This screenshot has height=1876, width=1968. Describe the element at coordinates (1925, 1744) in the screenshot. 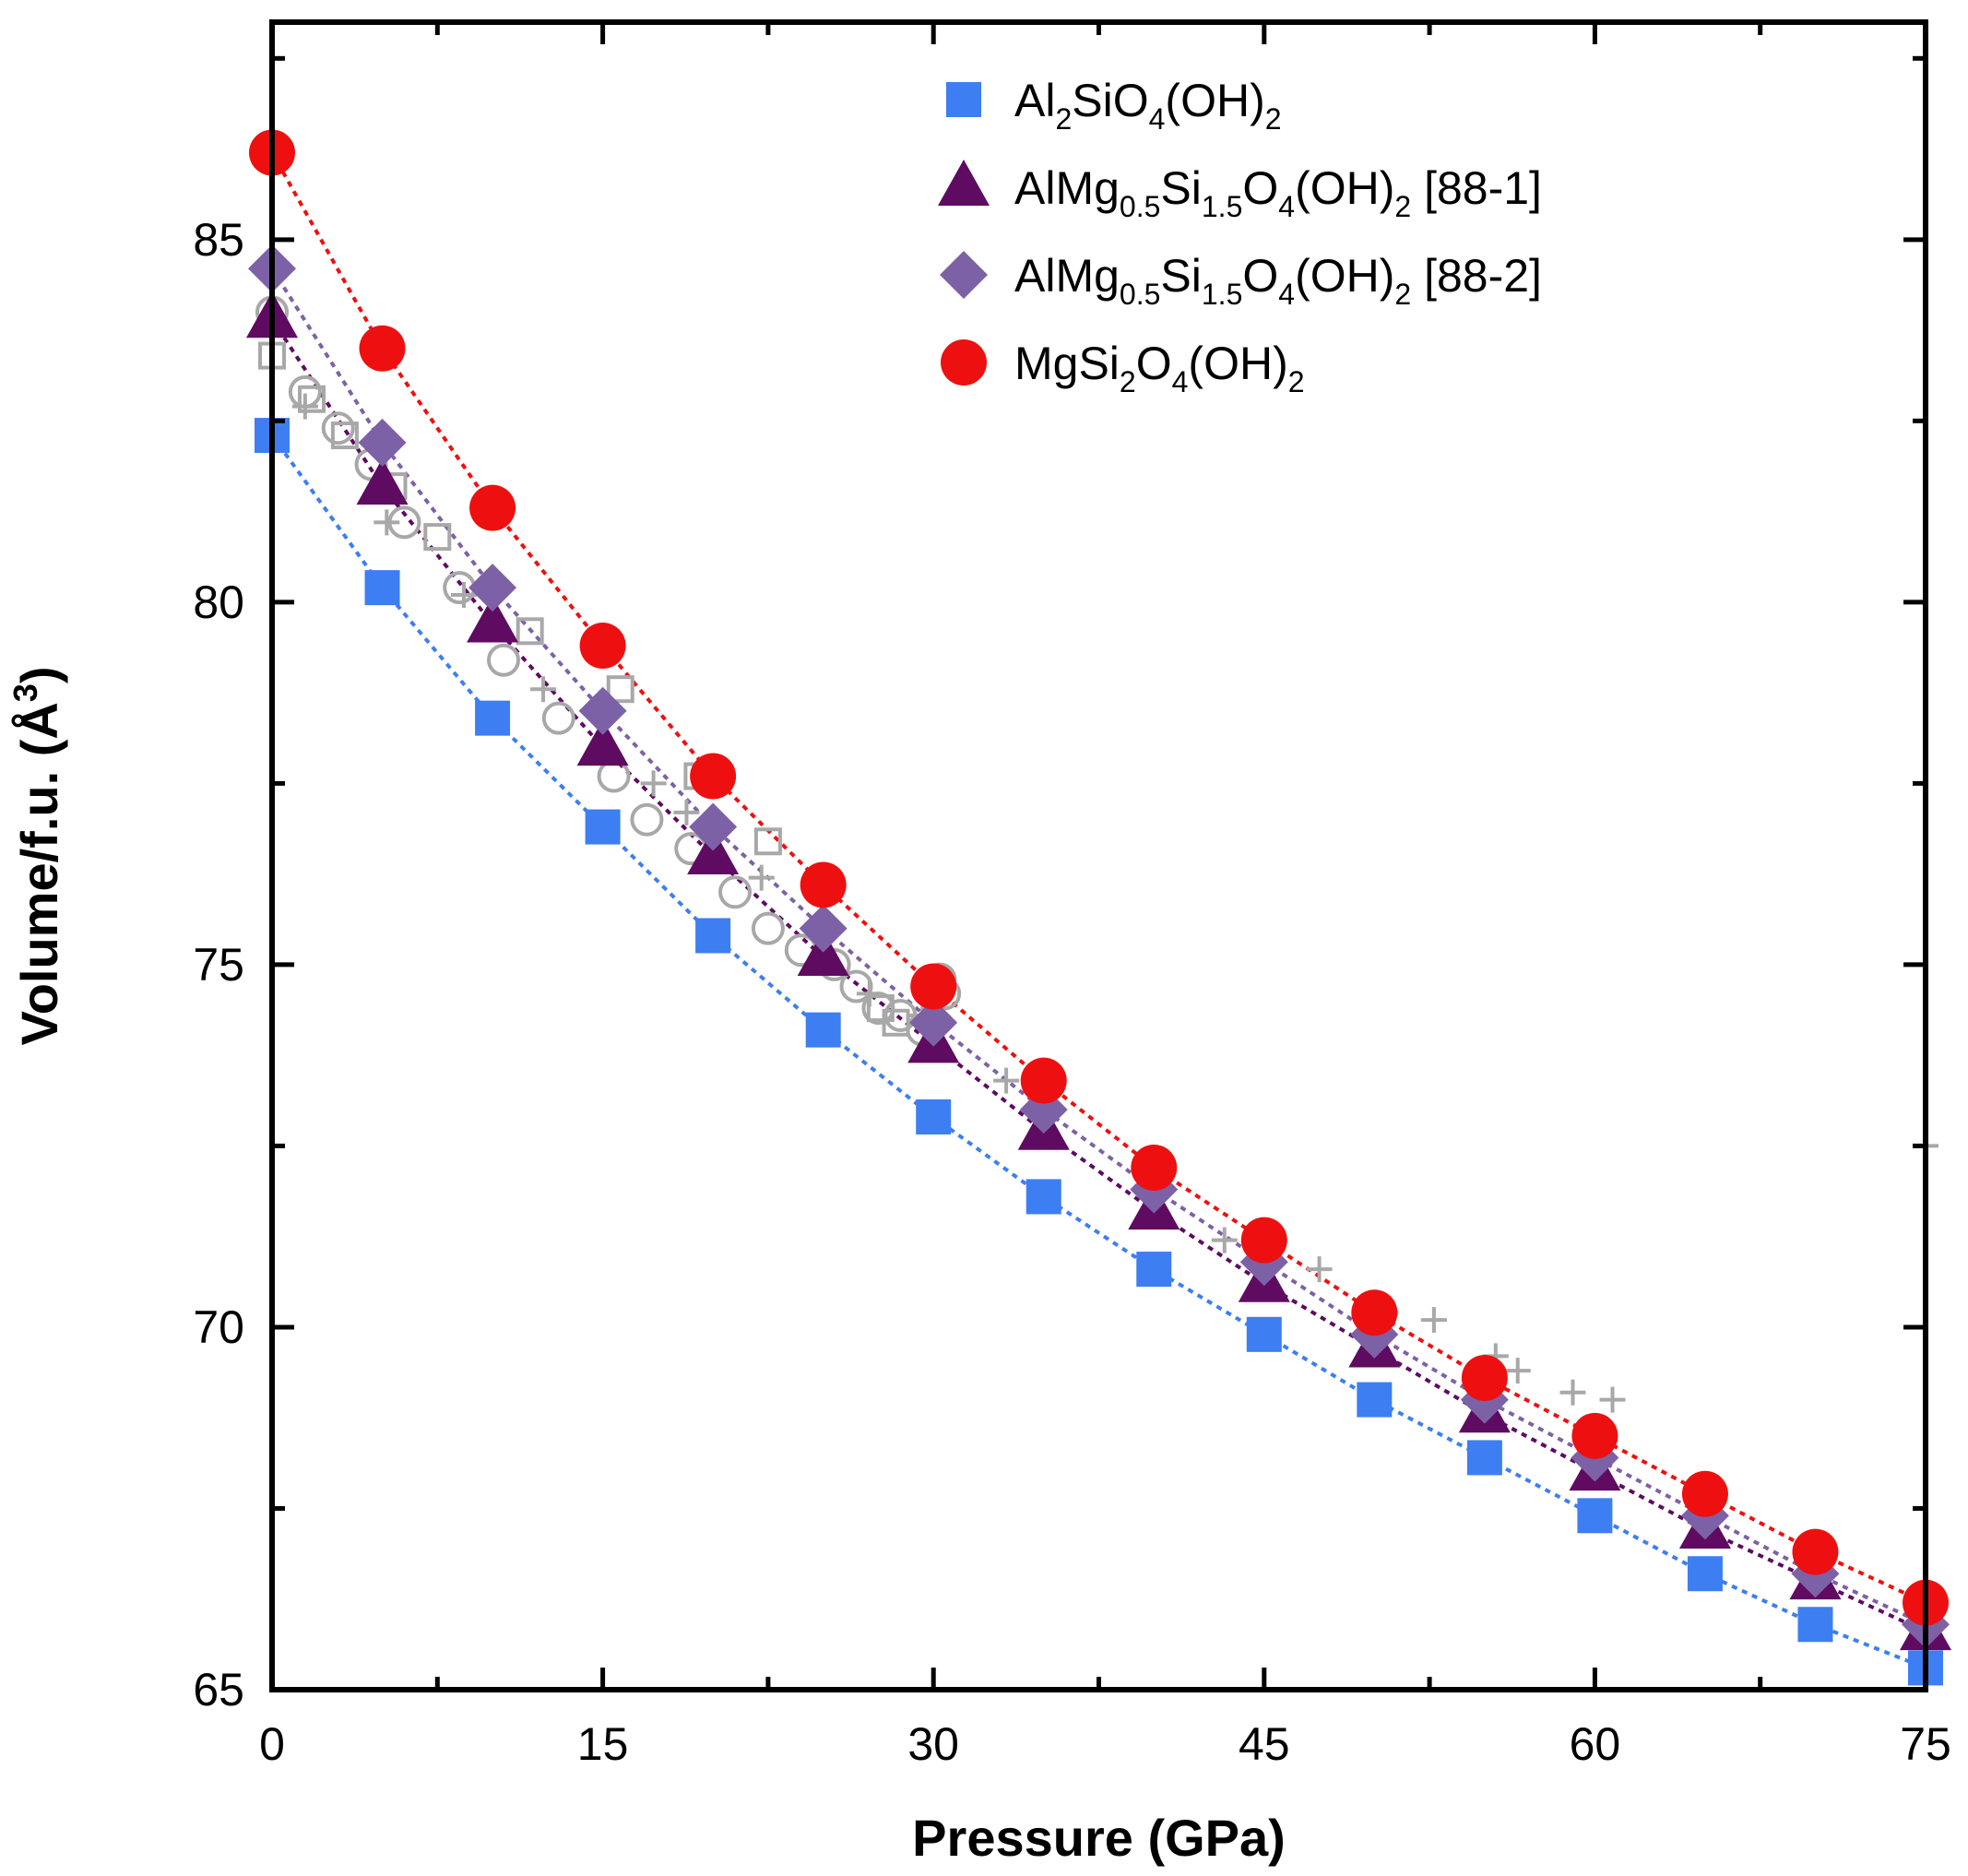

I see `x-tick-label: 75` at that location.